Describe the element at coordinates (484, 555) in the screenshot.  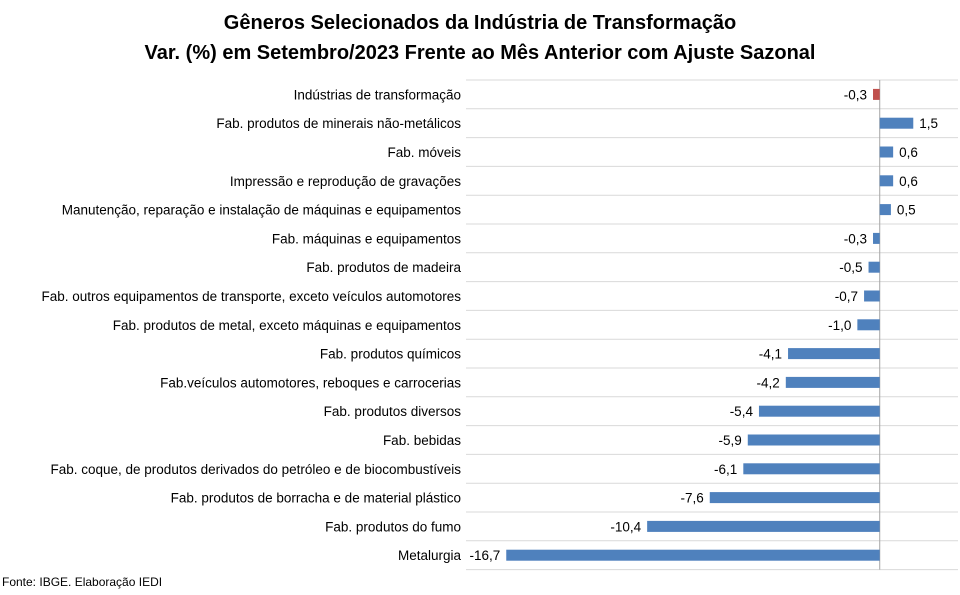
I see `data-label: -16,7` at that location.